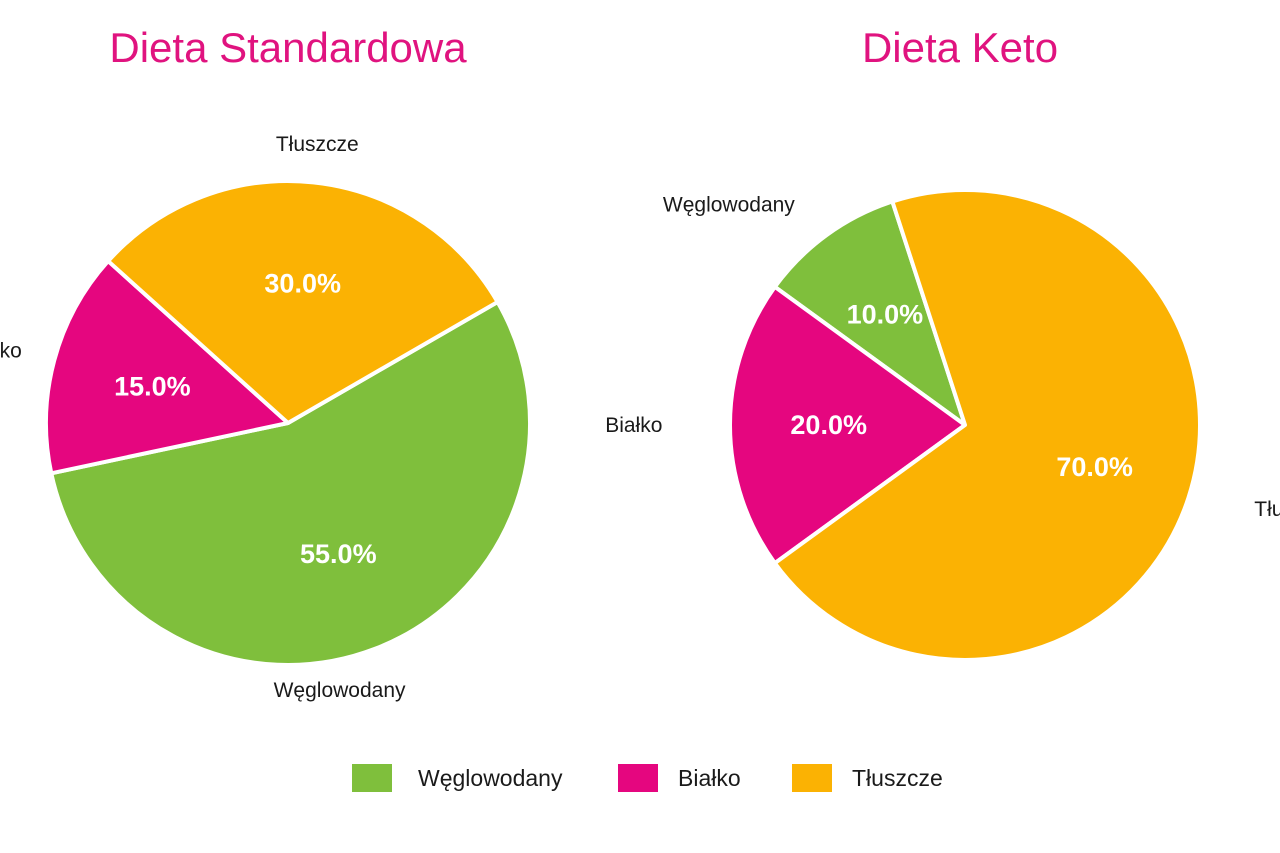 Image resolution: width=1280 pixels, height=853 pixels. I want to click on legend-swatch-carbs, so click(372, 778).